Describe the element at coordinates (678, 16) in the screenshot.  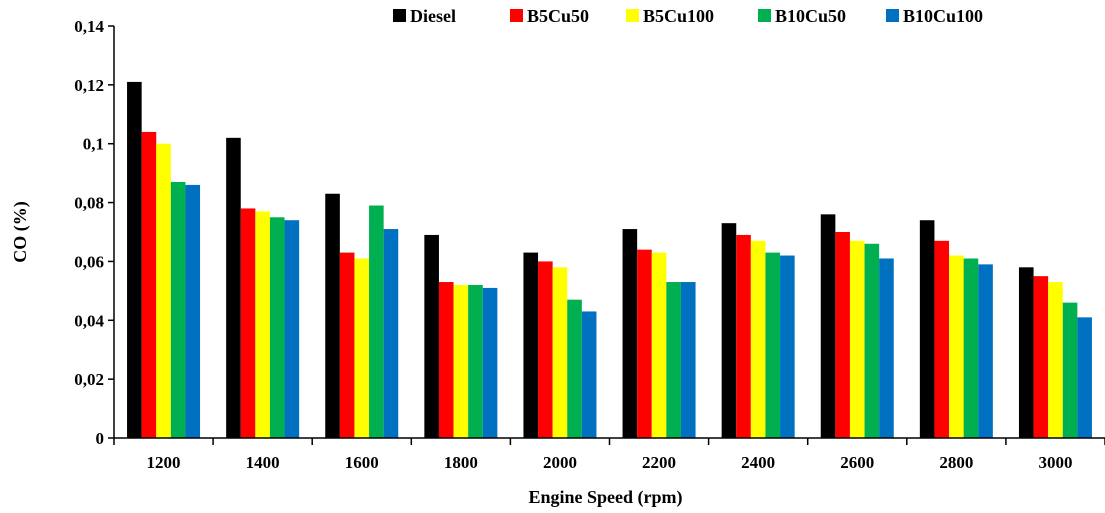
I see `legend-label: B5Cu100` at that location.